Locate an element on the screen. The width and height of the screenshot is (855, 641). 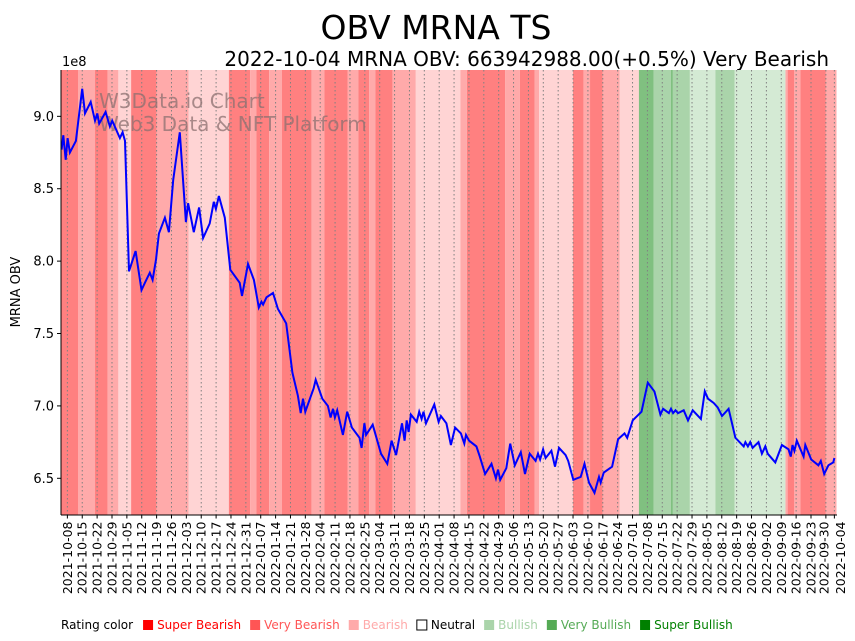
watermark-line-1: W3Data.io Chart is located at coordinates (182, 101).